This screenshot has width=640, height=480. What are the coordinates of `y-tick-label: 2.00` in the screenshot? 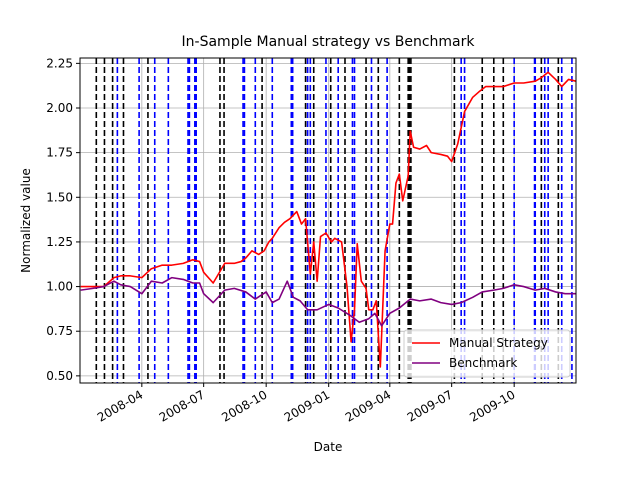 It's located at (59, 108).